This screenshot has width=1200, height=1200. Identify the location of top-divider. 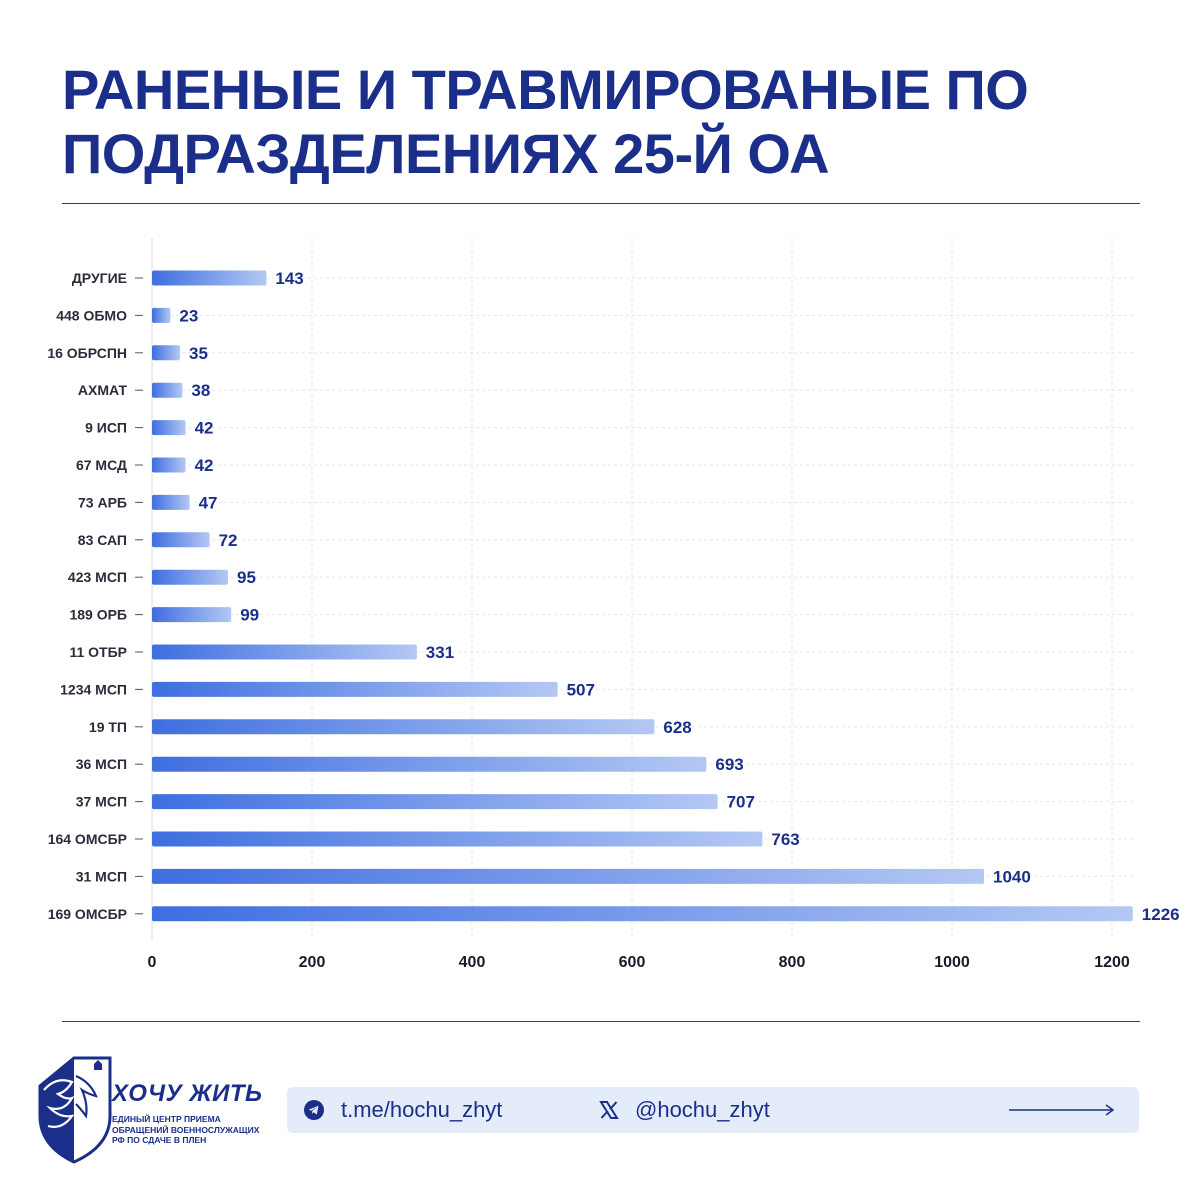
(601, 203).